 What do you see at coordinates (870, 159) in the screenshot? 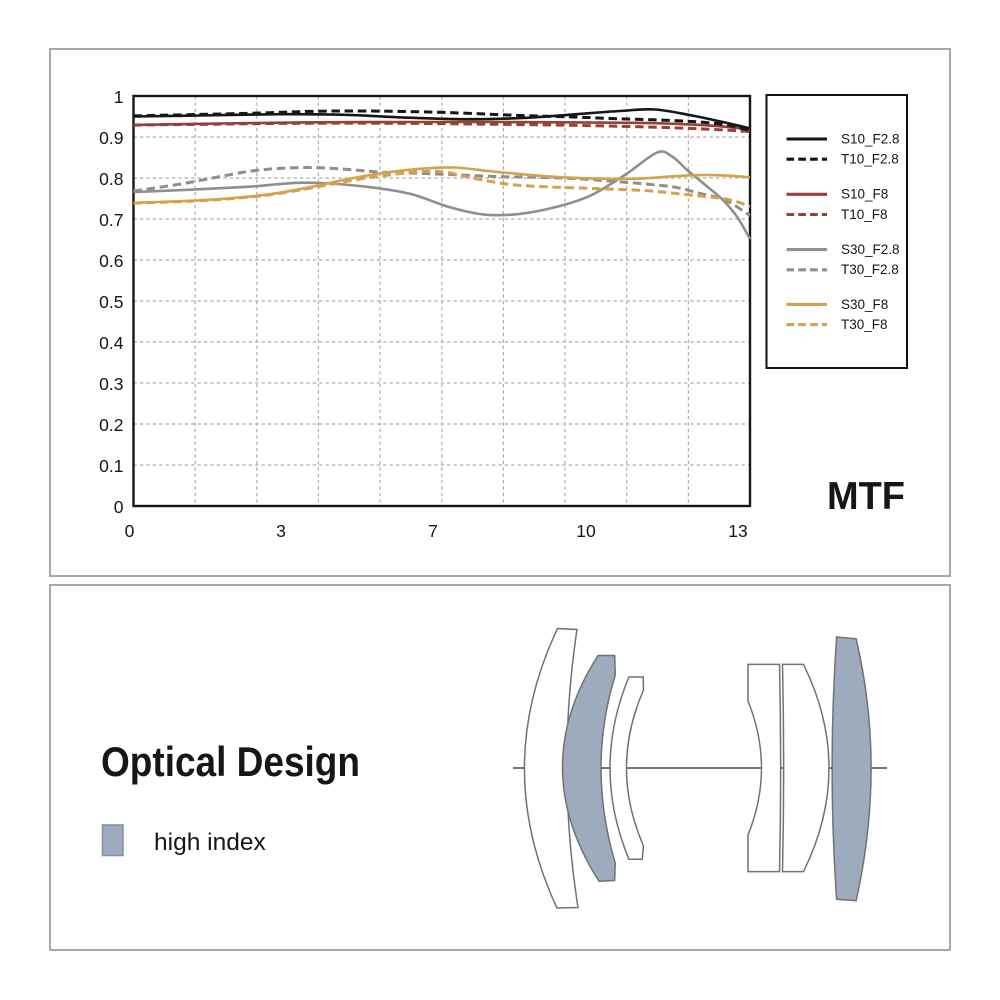
I see `svg-text: T10_F2.8` at bounding box center [870, 159].